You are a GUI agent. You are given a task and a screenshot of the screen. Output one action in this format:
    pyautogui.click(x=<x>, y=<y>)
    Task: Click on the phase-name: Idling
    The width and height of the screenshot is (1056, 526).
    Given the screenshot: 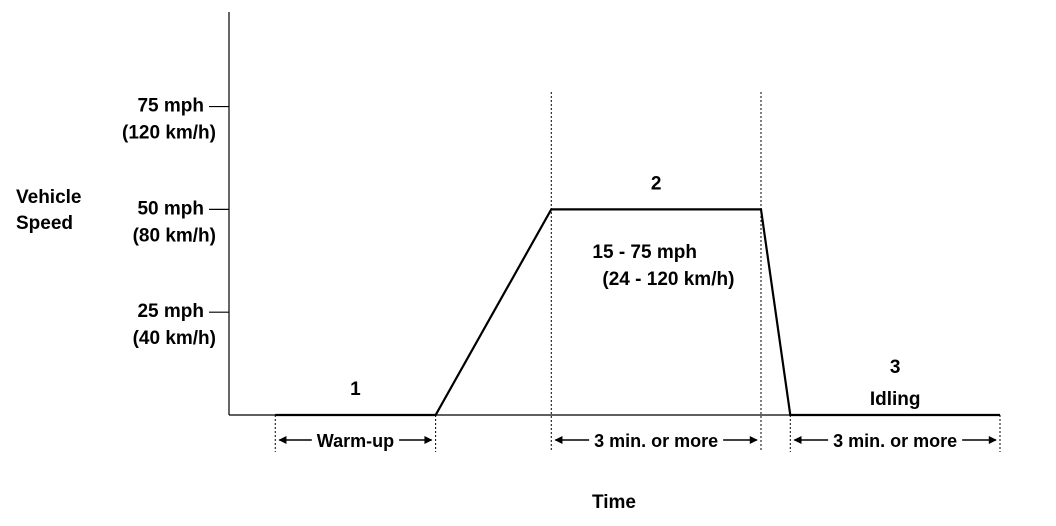 What is the action you would take?
    pyautogui.click(x=895, y=399)
    